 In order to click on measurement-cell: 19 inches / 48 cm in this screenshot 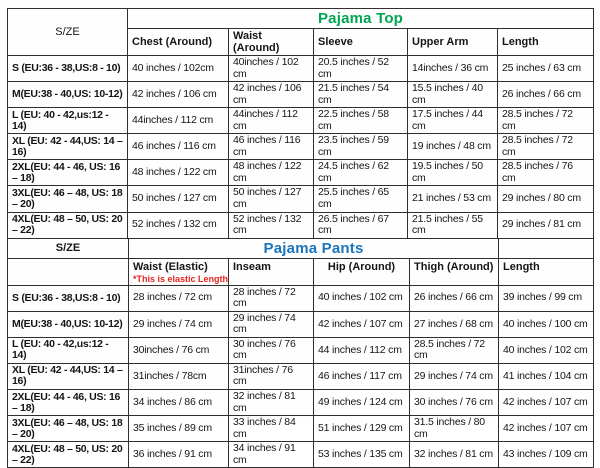, I will do `click(452, 147)`.